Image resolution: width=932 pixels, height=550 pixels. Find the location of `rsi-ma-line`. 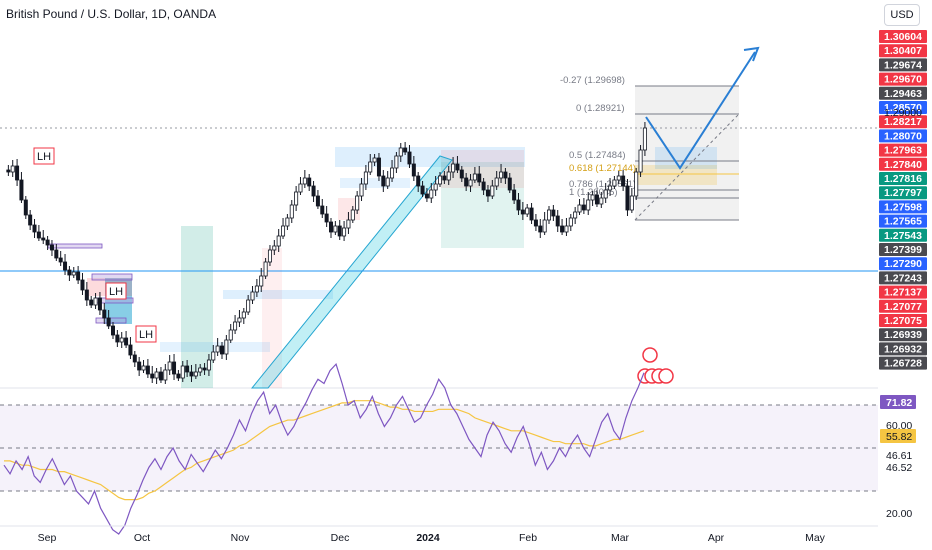

rsi-ma-line is located at coordinates (324, 450).